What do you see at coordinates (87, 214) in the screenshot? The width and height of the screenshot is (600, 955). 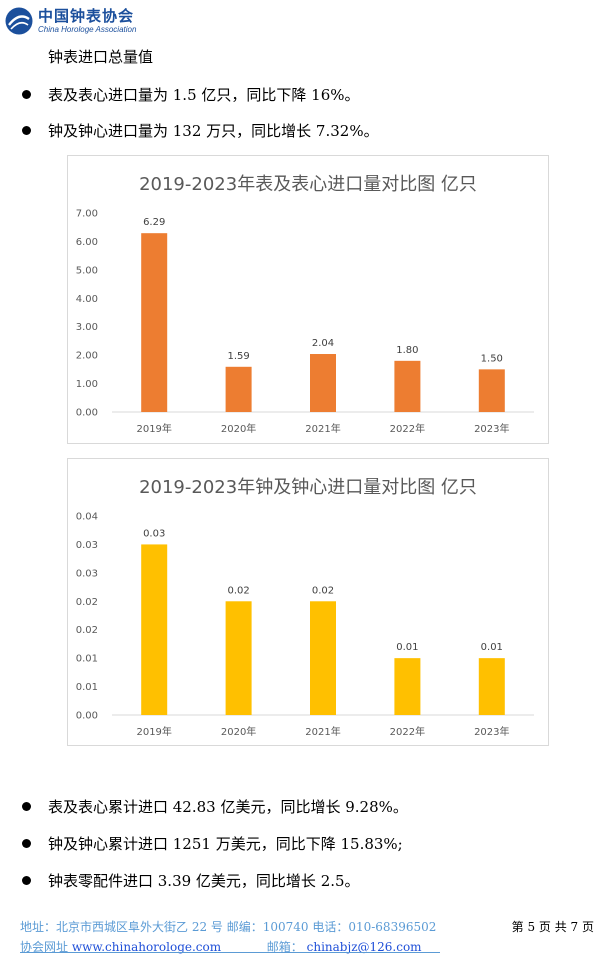 I see `y-tick-label: 7.00` at bounding box center [87, 214].